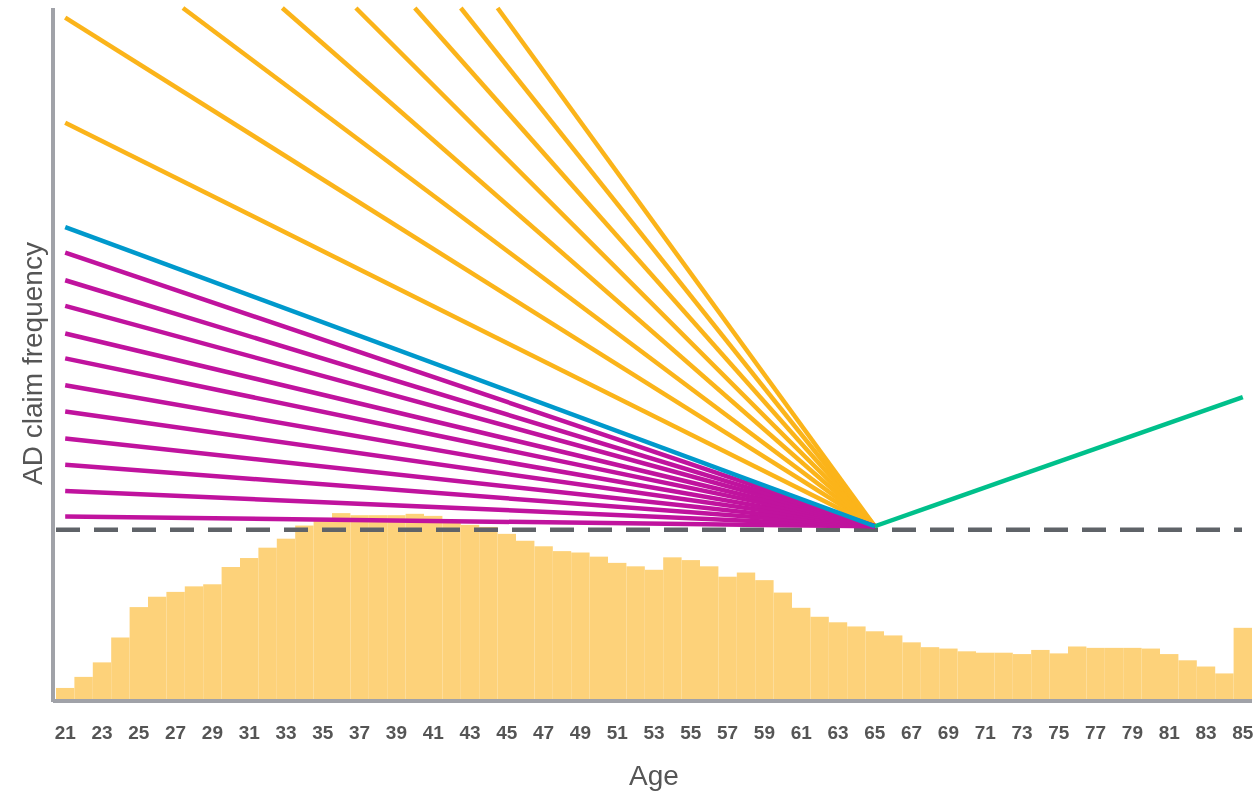 The width and height of the screenshot is (1257, 798). I want to click on x-tick-label: 73, so click(1022, 732).